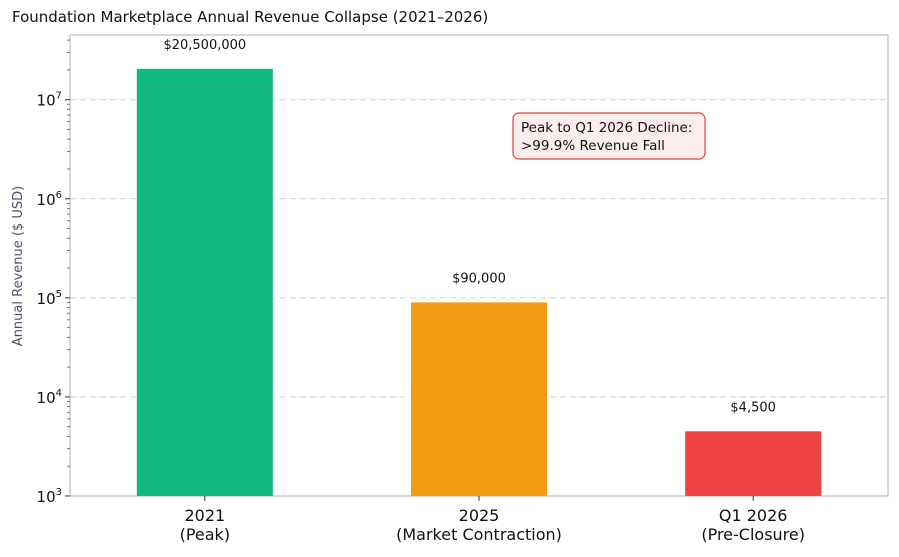  What do you see at coordinates (593, 146) in the screenshot?
I see `annotation-text: >99.9% Revenue Fall` at bounding box center [593, 146].